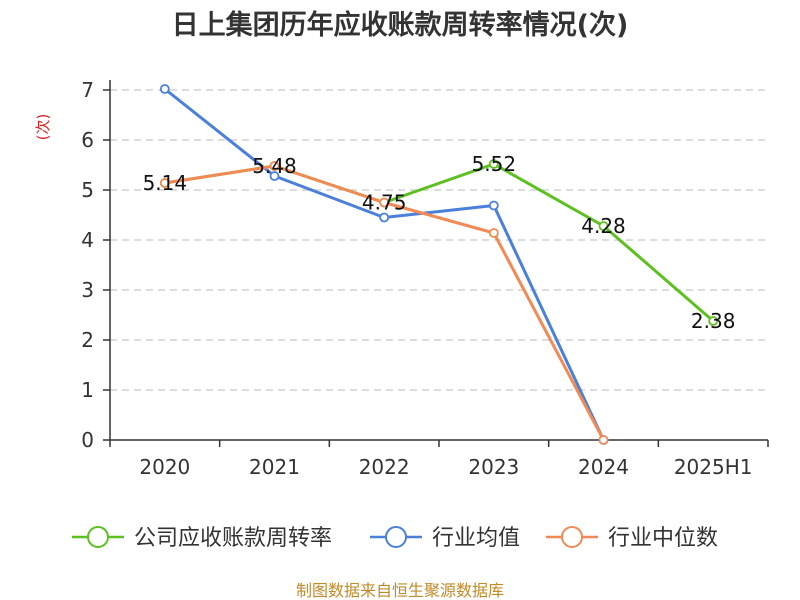 The width and height of the screenshot is (800, 600). I want to click on legend: 公司应收账款周转率 行业均值 行业中位数, so click(395, 538).